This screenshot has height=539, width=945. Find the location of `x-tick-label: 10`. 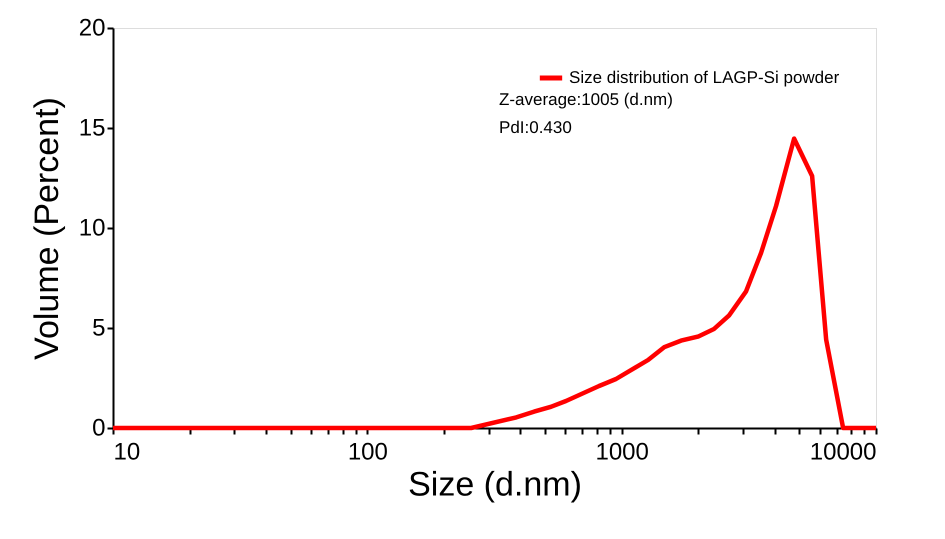

x-tick-label: 10 is located at coordinates (127, 452).